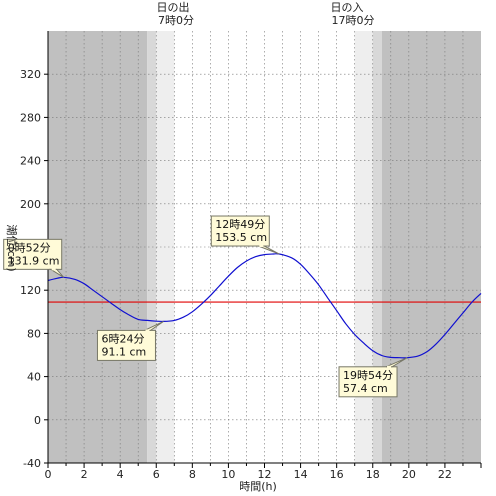 This screenshot has width=496, height=496. What do you see at coordinates (34, 333) in the screenshot?
I see `y-tick-label: 80` at bounding box center [34, 333].